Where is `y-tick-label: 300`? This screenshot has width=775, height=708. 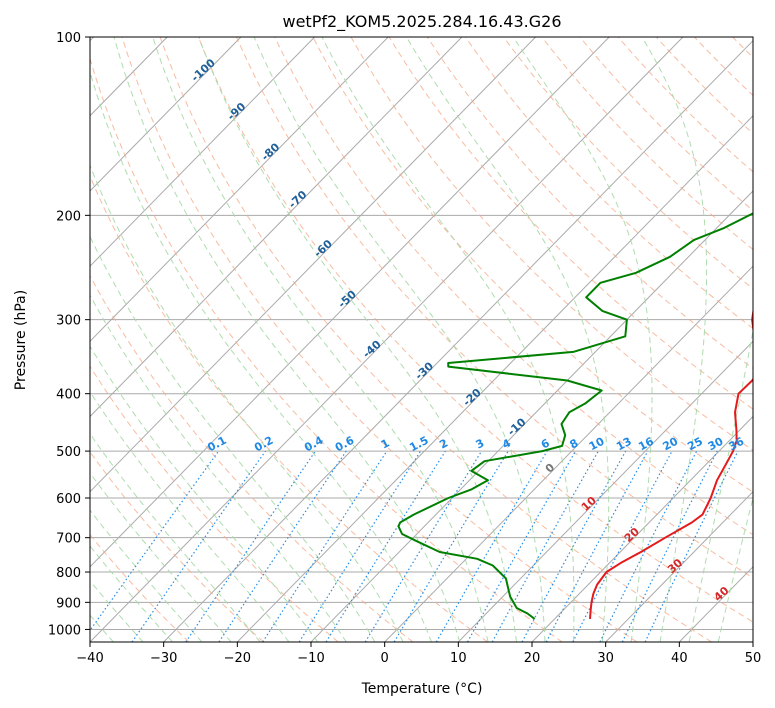 y-tick-label: 300 is located at coordinates (68, 321).